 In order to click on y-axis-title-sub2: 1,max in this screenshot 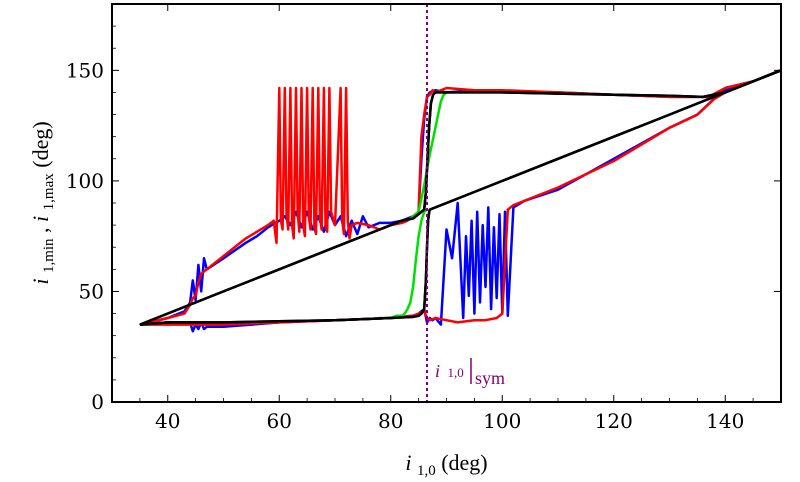, I will do `click(49, 192)`.